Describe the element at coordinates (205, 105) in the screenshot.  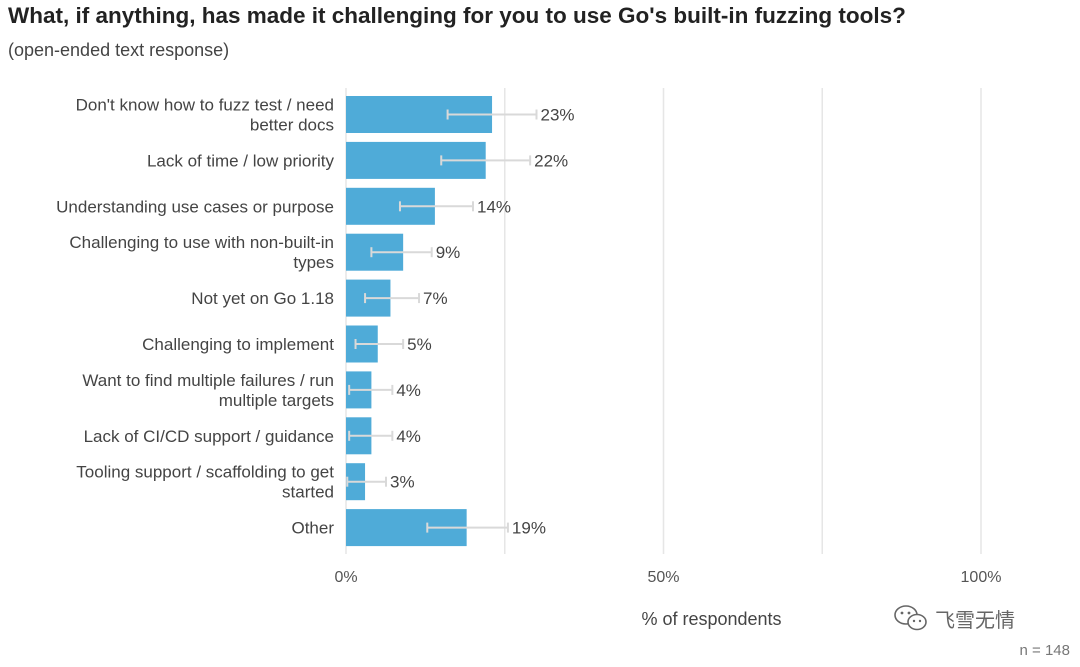
I see `category-label-1-line-1: Don't know how to fuzz test / need` at that location.